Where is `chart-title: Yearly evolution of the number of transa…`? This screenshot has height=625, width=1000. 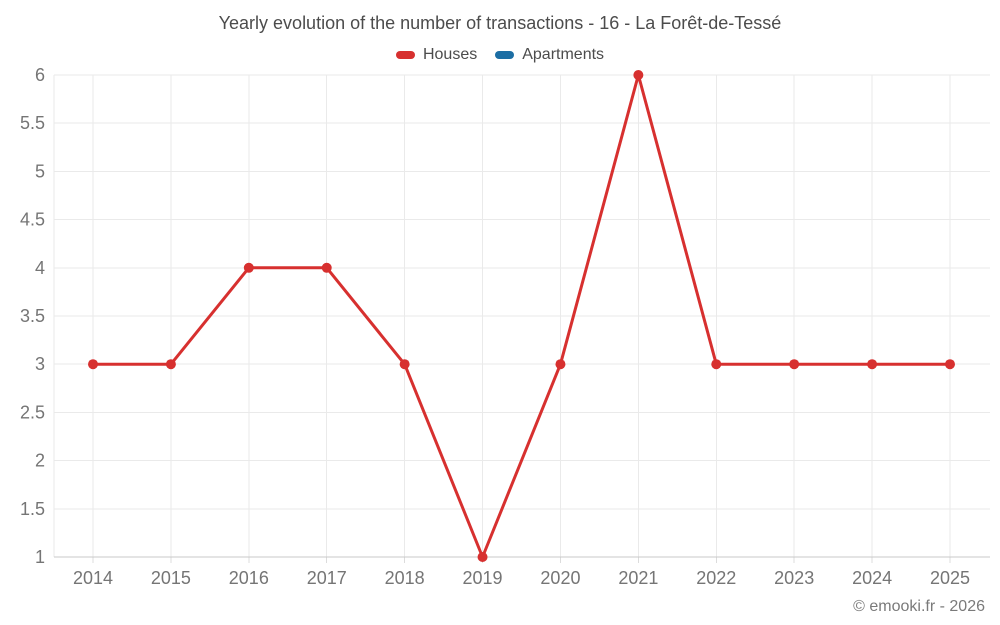
chart-title: Yearly evolution of the number of transa… is located at coordinates (500, 23).